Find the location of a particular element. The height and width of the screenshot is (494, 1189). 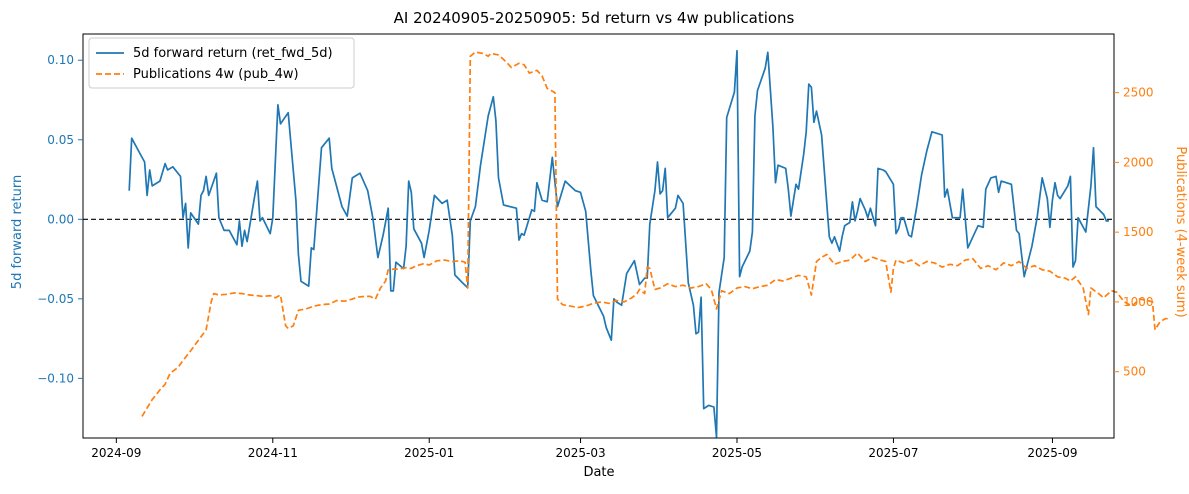

x-axis-label: Date is located at coordinates (598, 472).